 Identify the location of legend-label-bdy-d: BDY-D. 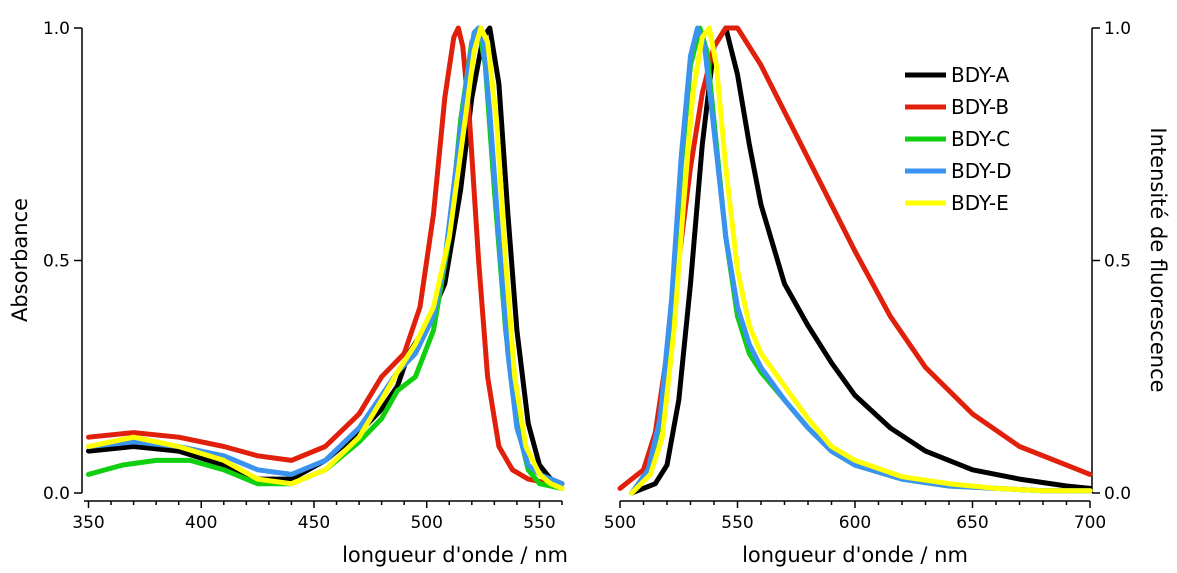
(981, 171).